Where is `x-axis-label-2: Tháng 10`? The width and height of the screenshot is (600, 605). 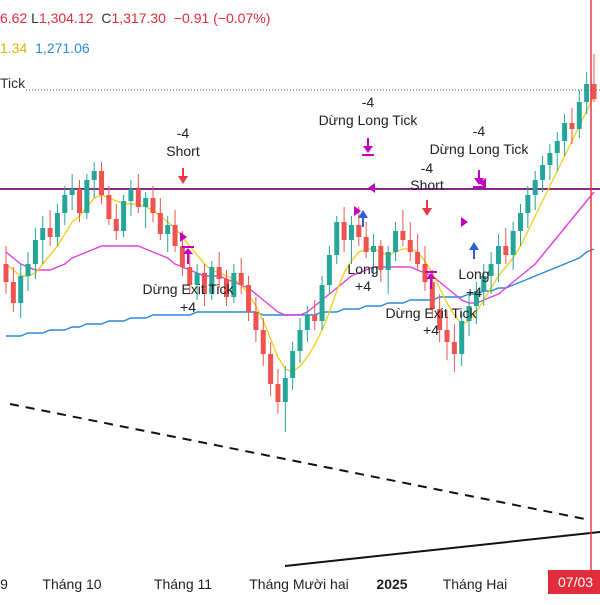
x-axis-label-2: Tháng 10 is located at coordinates (72, 584).